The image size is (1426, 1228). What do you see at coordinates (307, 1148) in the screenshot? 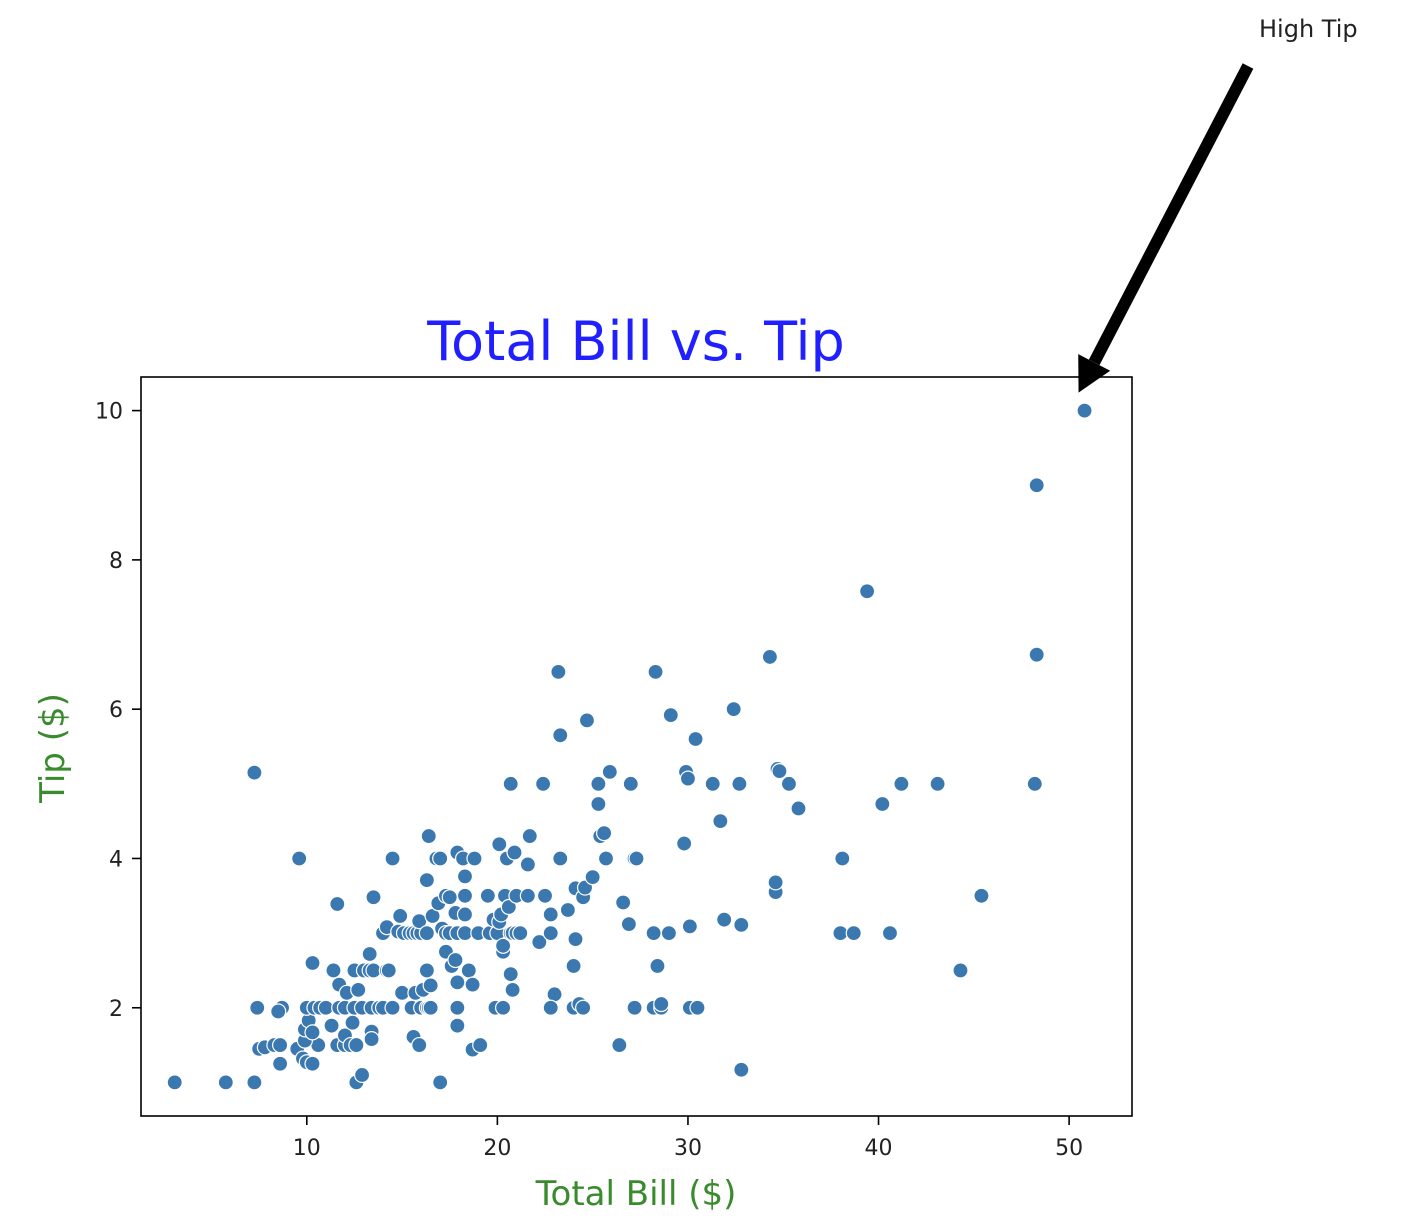
I see `x-tick-label: 10` at bounding box center [307, 1148].